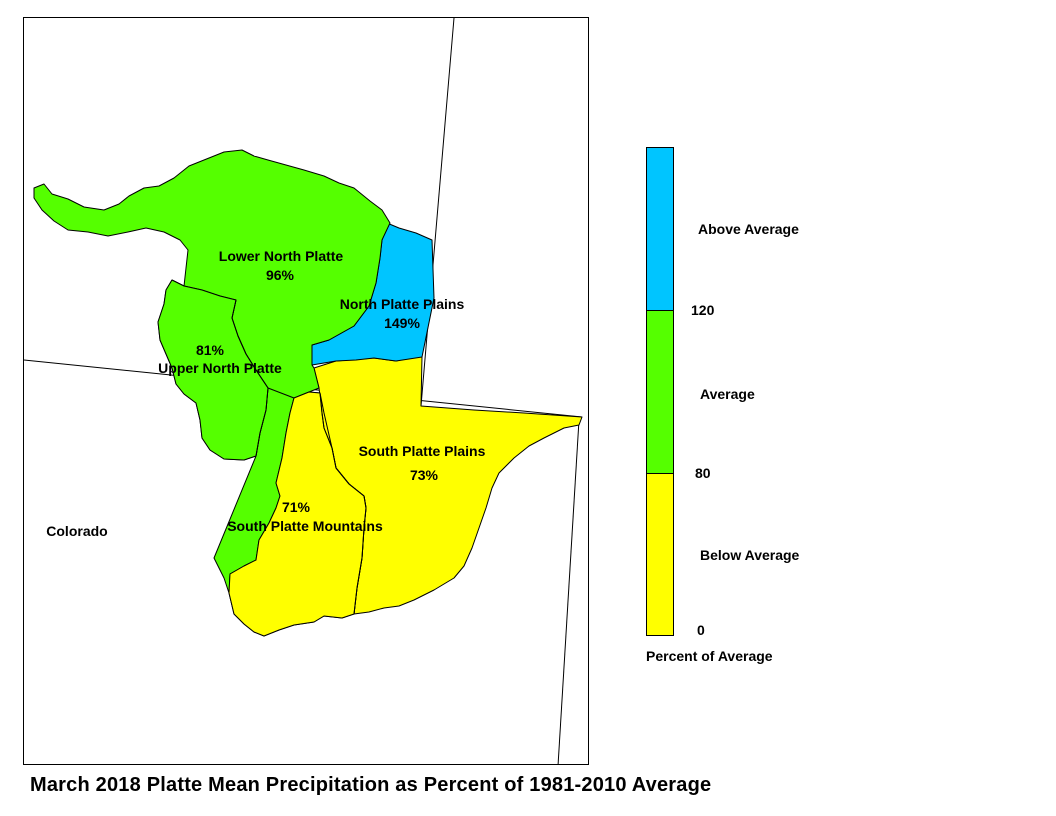 The height and width of the screenshot is (816, 1056). What do you see at coordinates (402, 323) in the screenshot?
I see `region-label-north-platte-plains-value: 149%` at bounding box center [402, 323].